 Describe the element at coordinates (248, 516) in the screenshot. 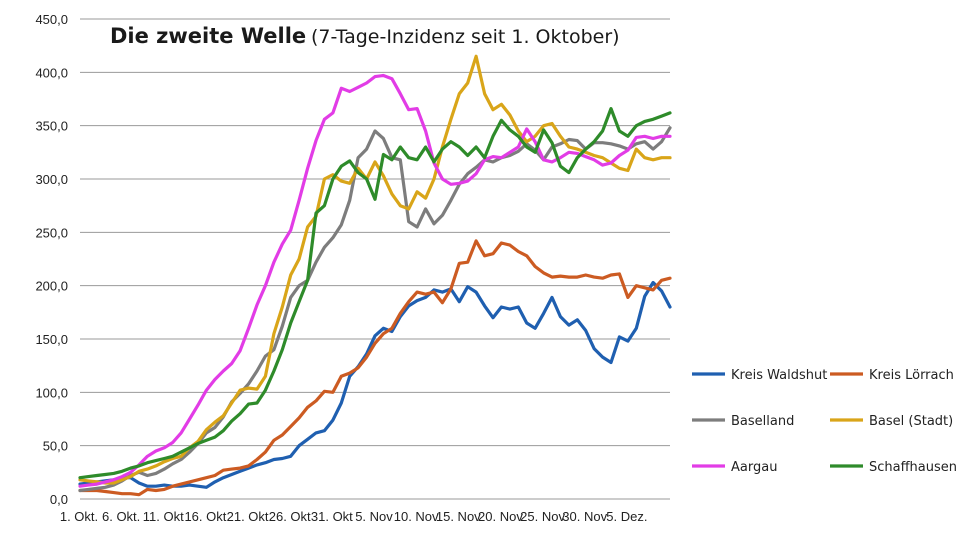

I see `x-tick-label: 21. Okt` at that location.